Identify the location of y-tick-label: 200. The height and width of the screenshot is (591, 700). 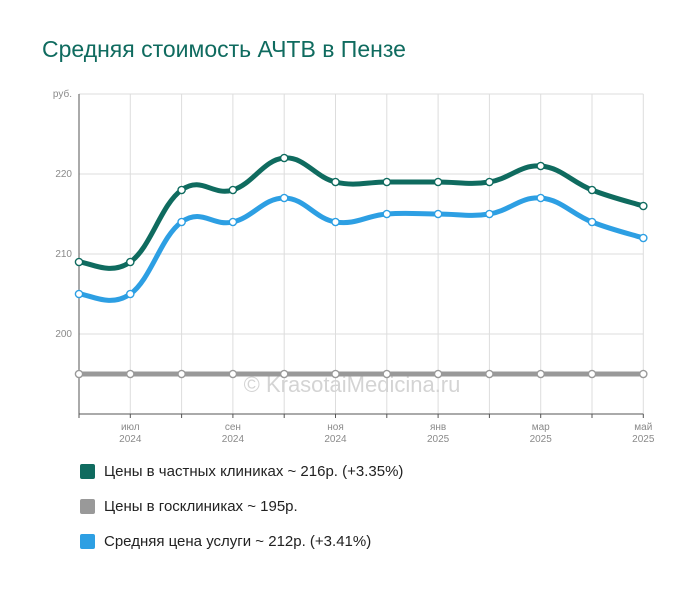
(63, 334).